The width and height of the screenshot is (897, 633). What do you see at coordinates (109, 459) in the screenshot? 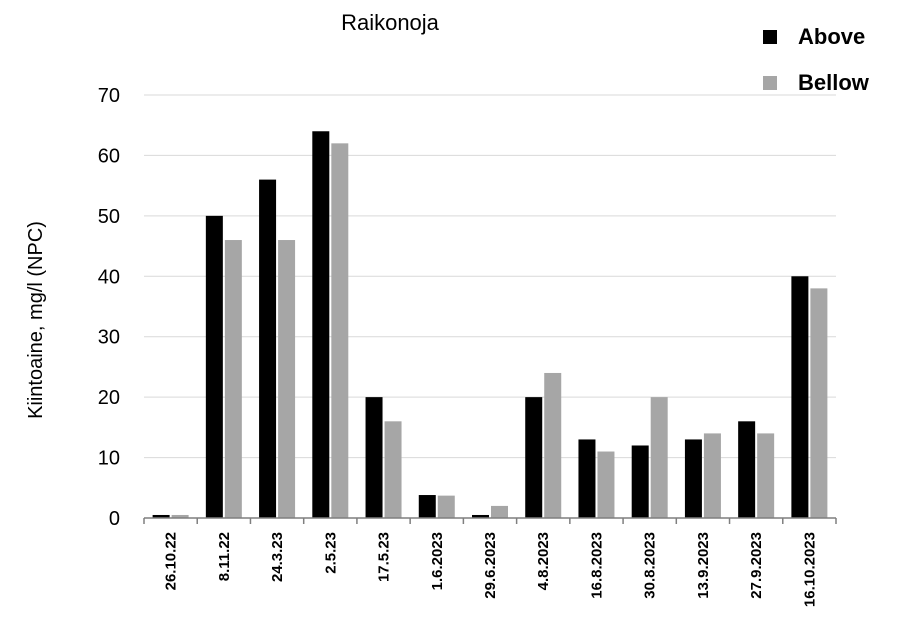
I see `y-tick-label: 10` at bounding box center [109, 459].